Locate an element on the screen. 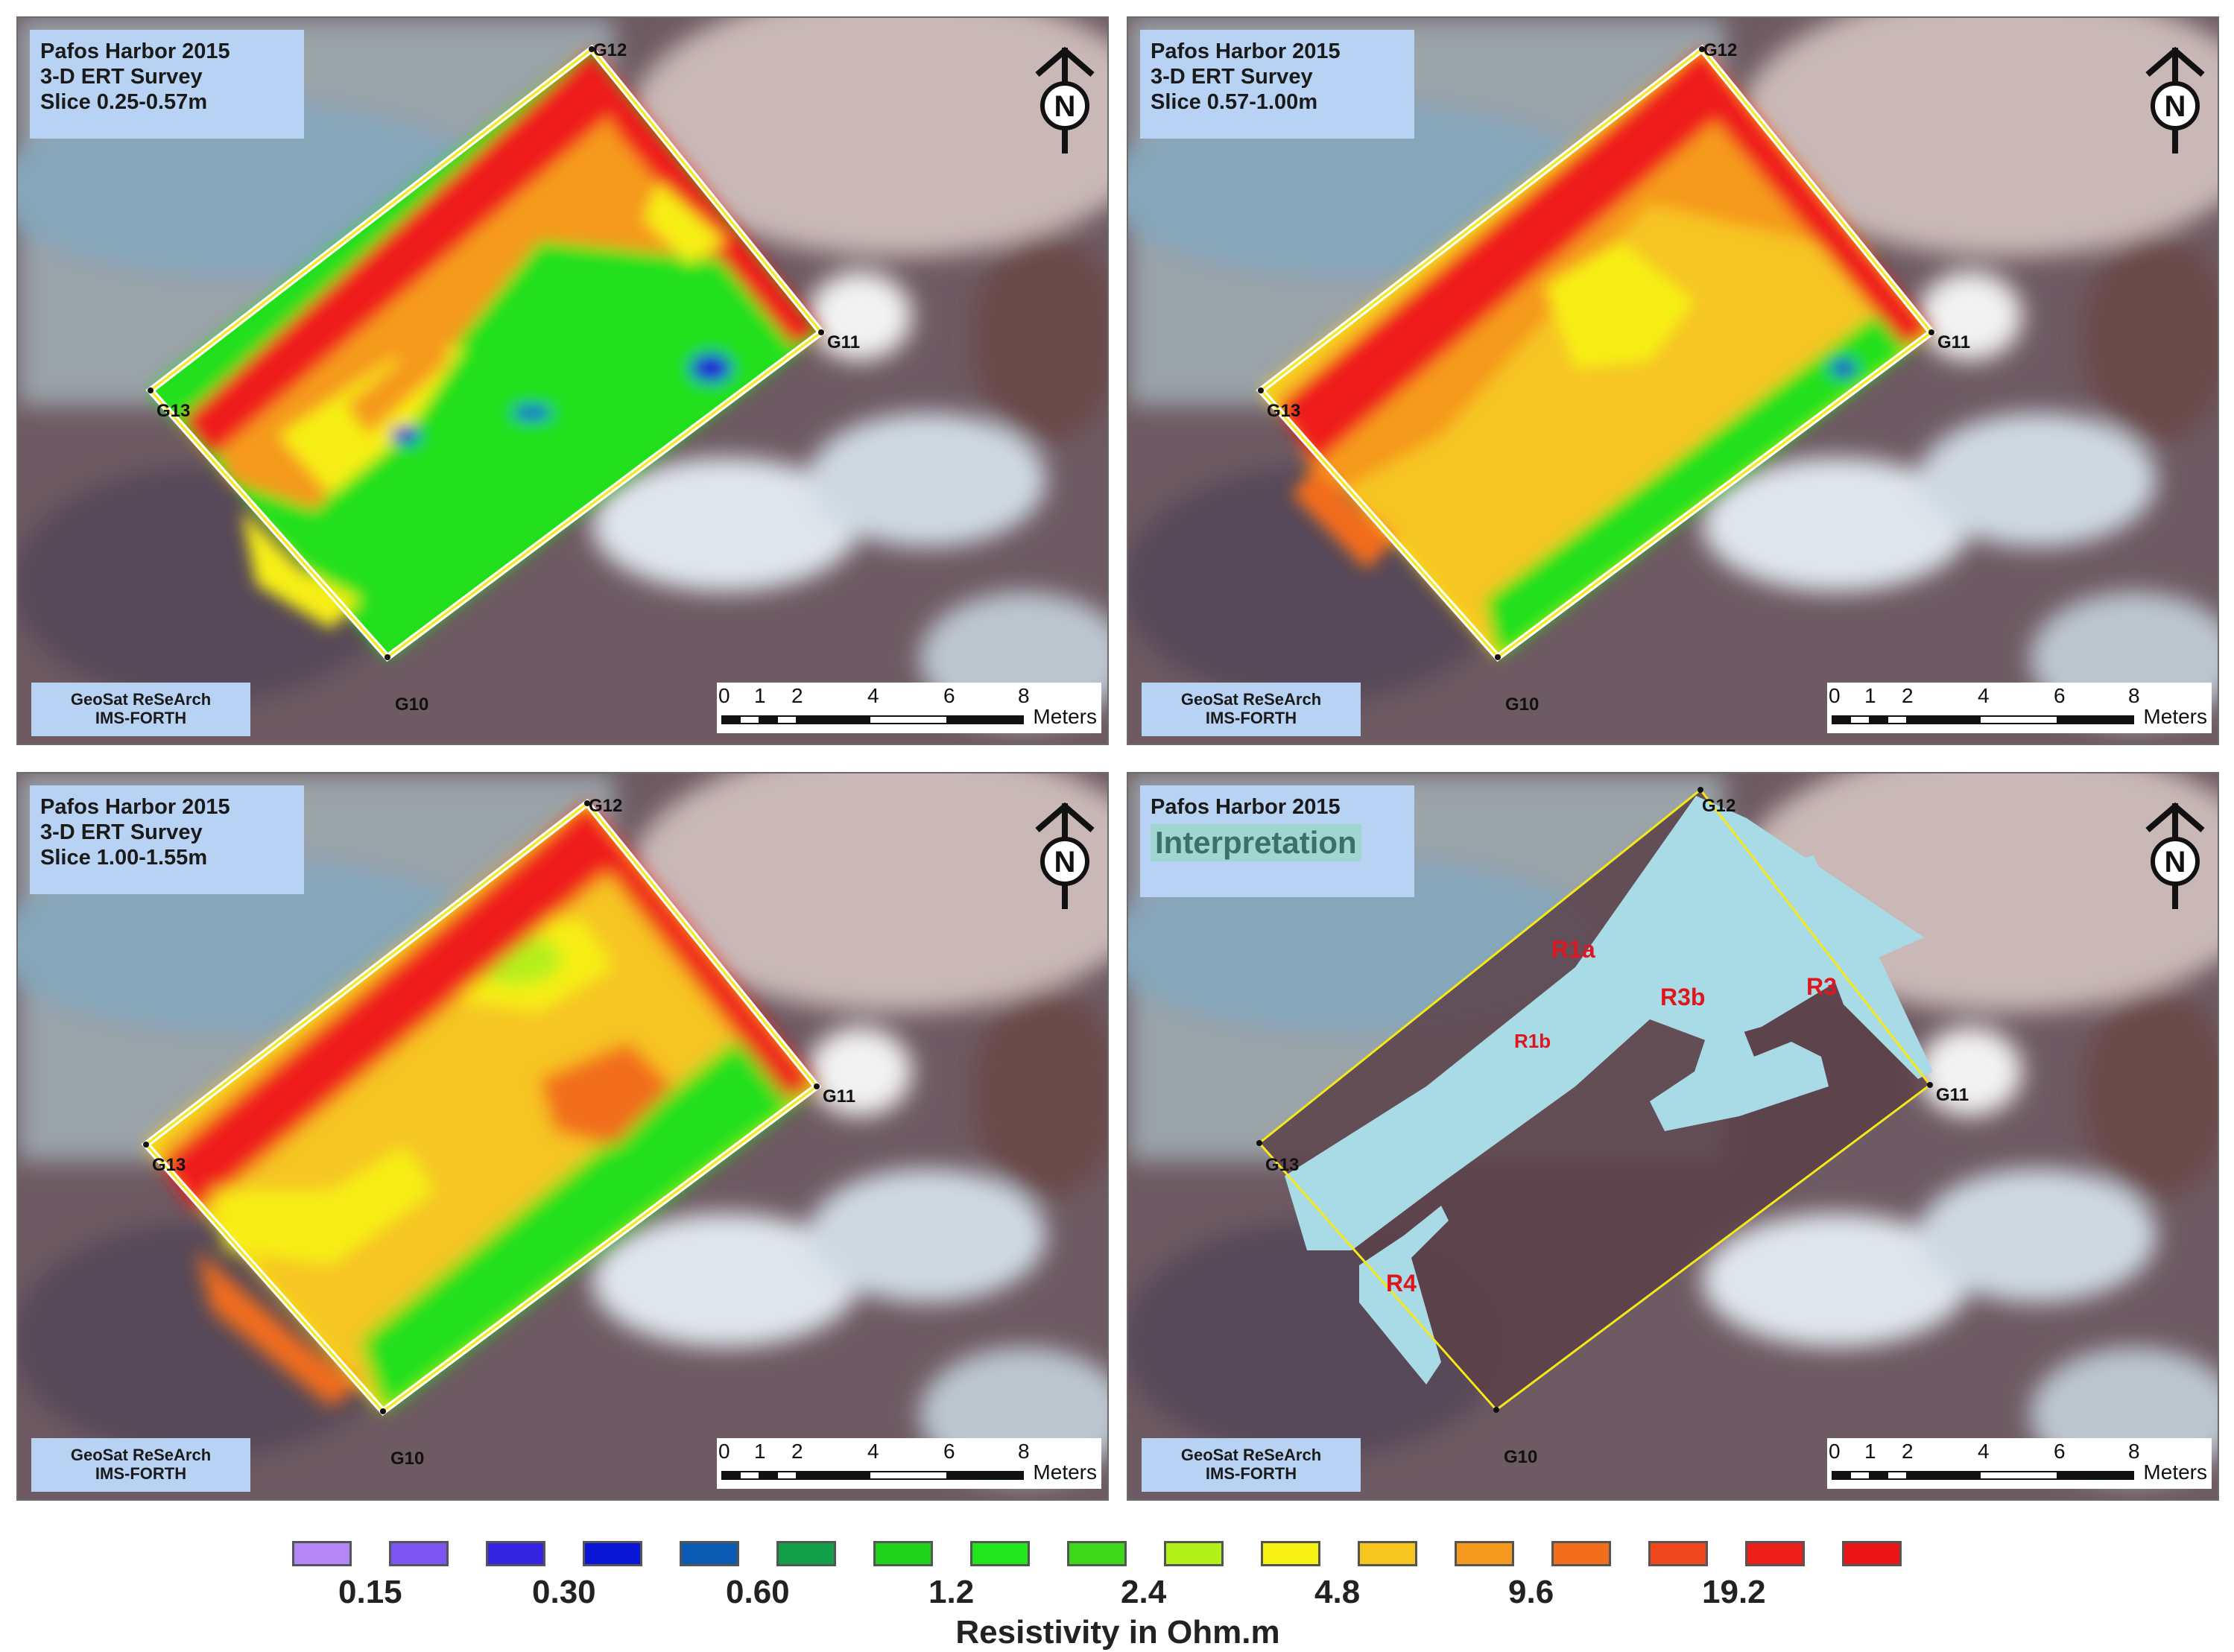 Image resolution: width=2234 pixels, height=1652 pixels. title-line-3: Slice 0.25-0.57m is located at coordinates (124, 102).